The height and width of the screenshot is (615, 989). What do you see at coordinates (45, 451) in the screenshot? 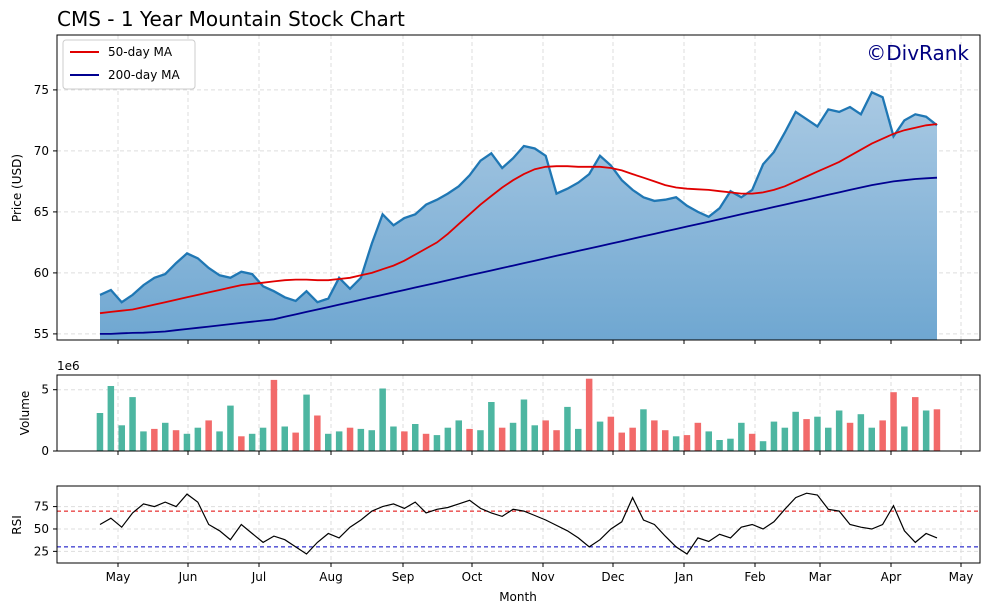
I see `volume-y-tick-label: 0` at bounding box center [45, 451].